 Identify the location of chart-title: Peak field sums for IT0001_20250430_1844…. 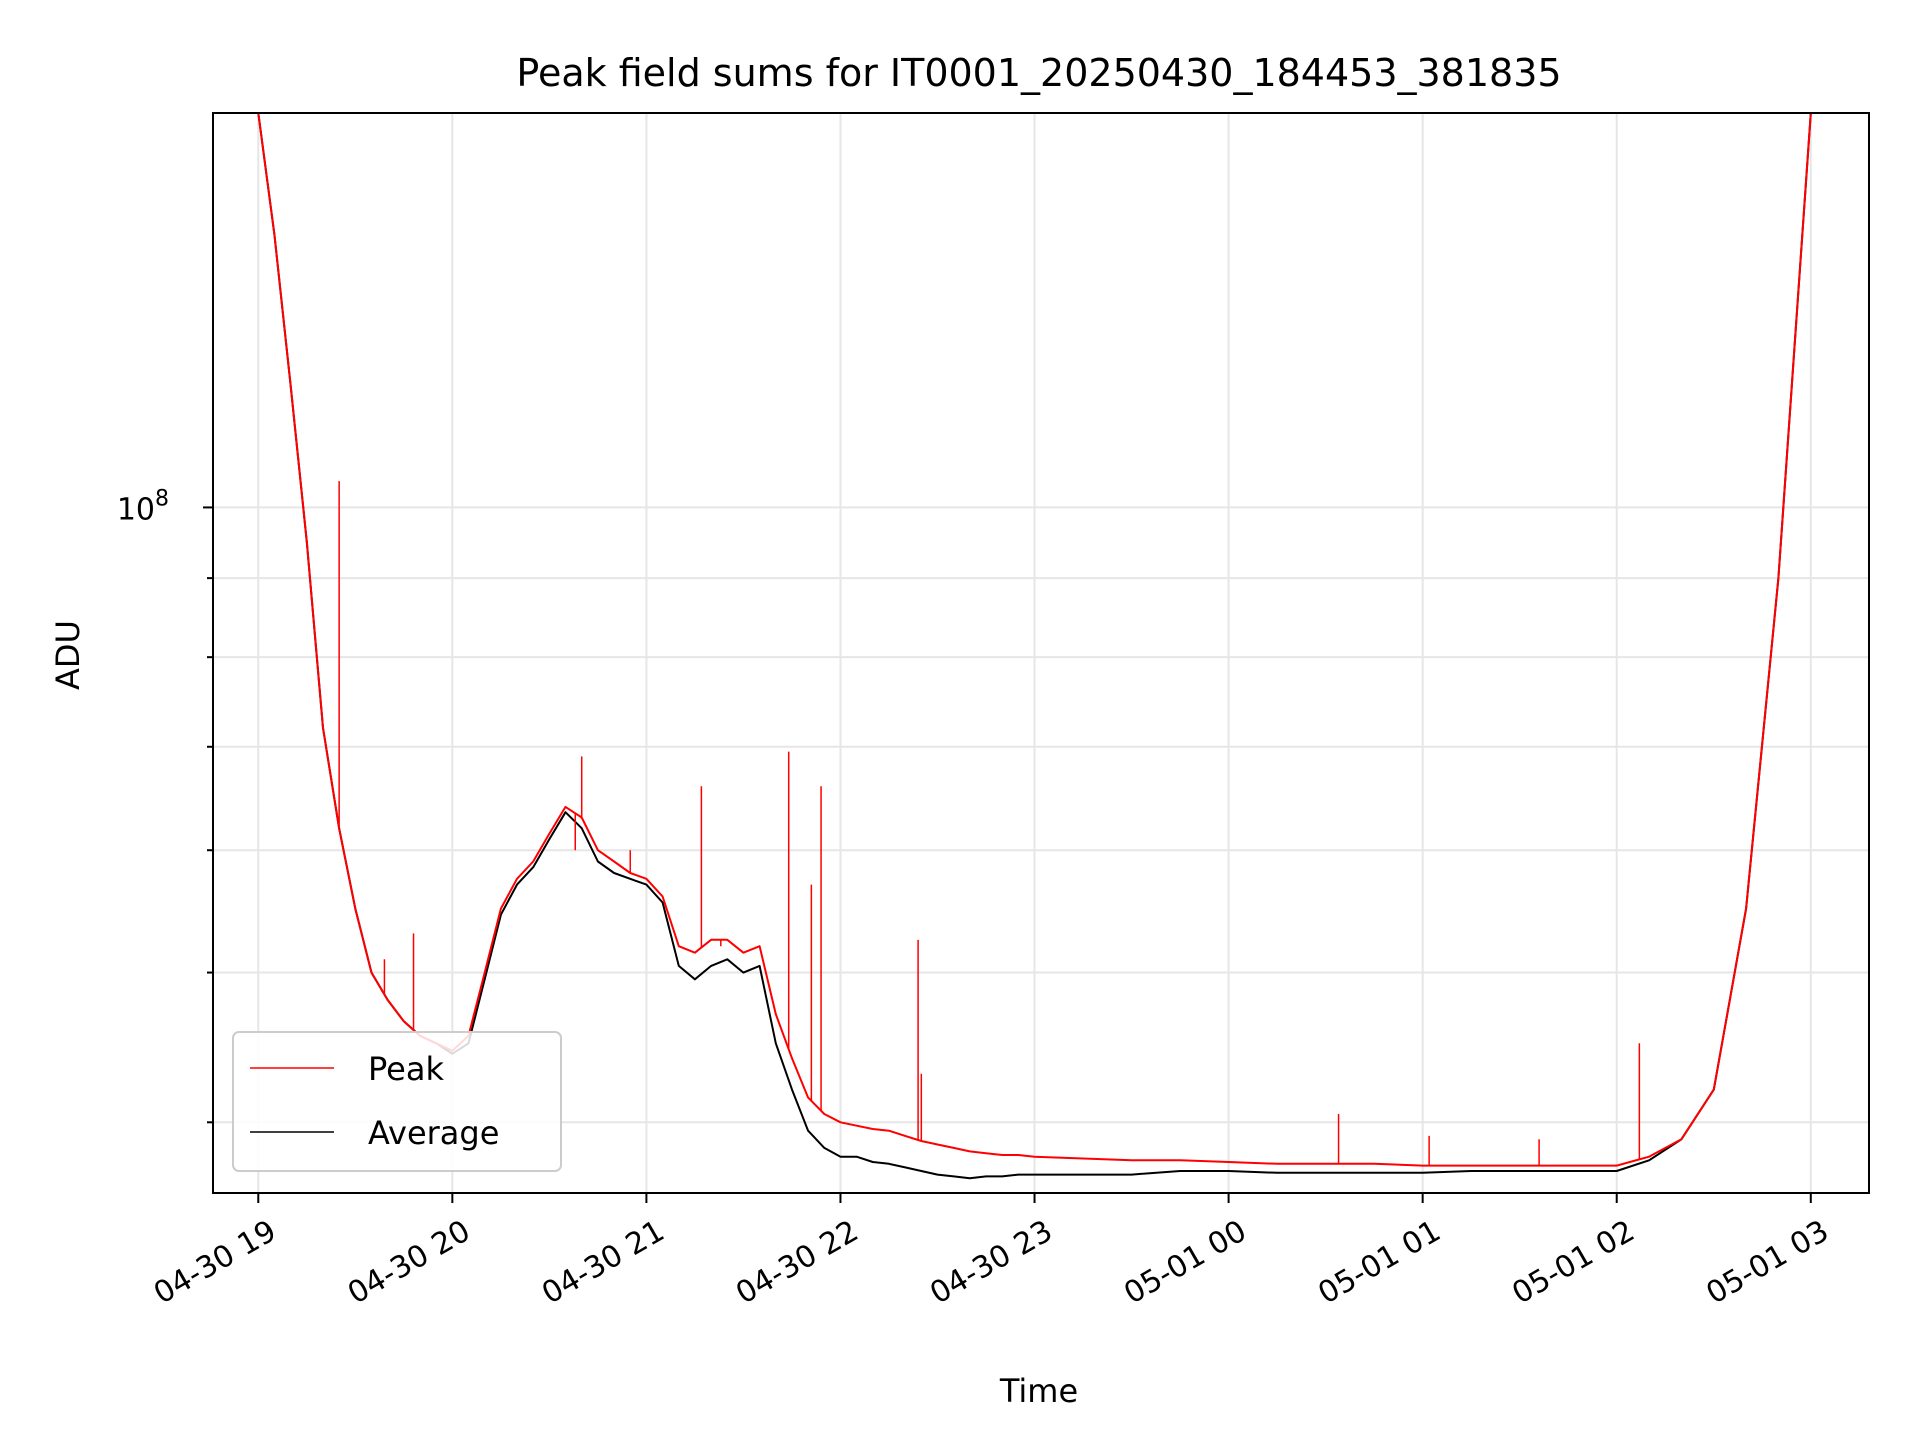
(1038, 73).